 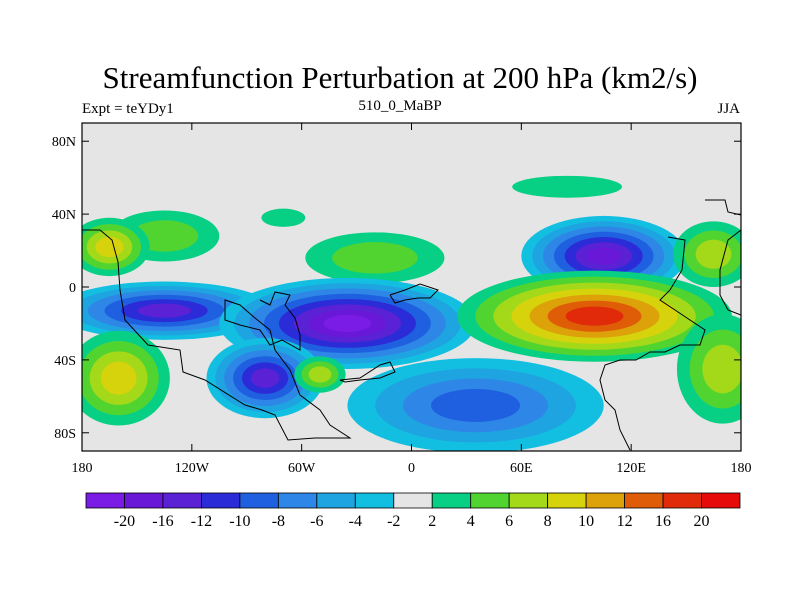 What do you see at coordinates (625, 521) in the screenshot?
I see `colorbar-label: 12` at bounding box center [625, 521].